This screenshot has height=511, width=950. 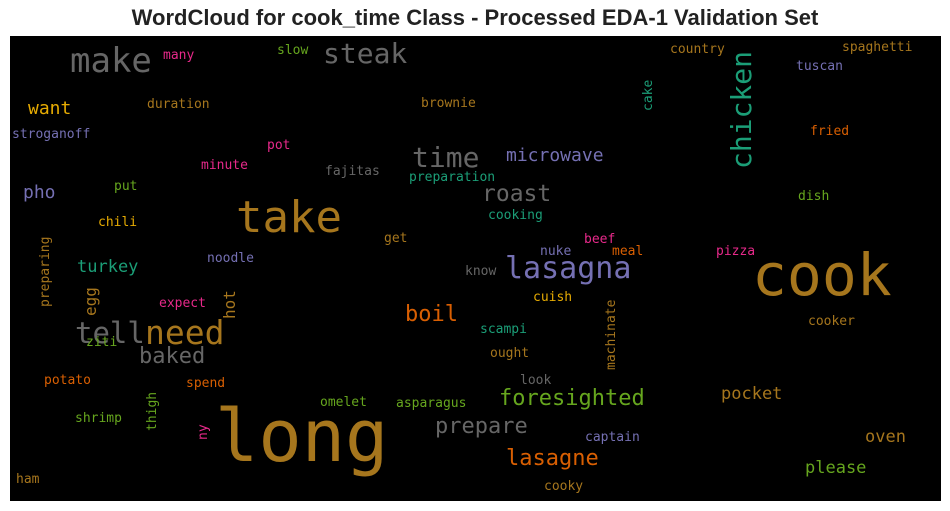 What do you see at coordinates (178, 104) in the screenshot?
I see `word-duration: duration` at bounding box center [178, 104].